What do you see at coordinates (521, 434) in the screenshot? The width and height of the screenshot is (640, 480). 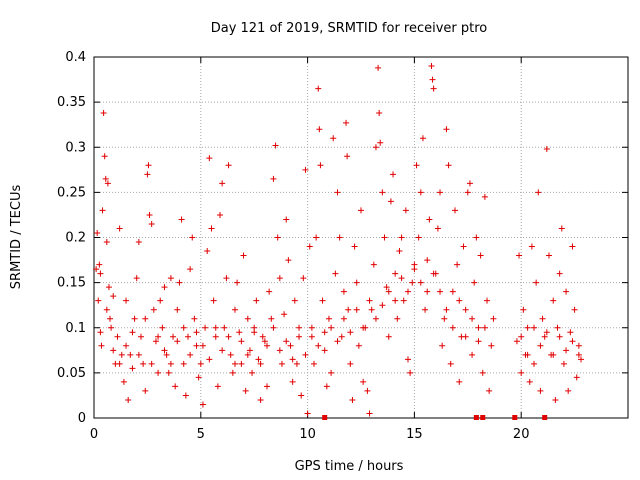 I see `x-tick-label: 20` at bounding box center [521, 434].